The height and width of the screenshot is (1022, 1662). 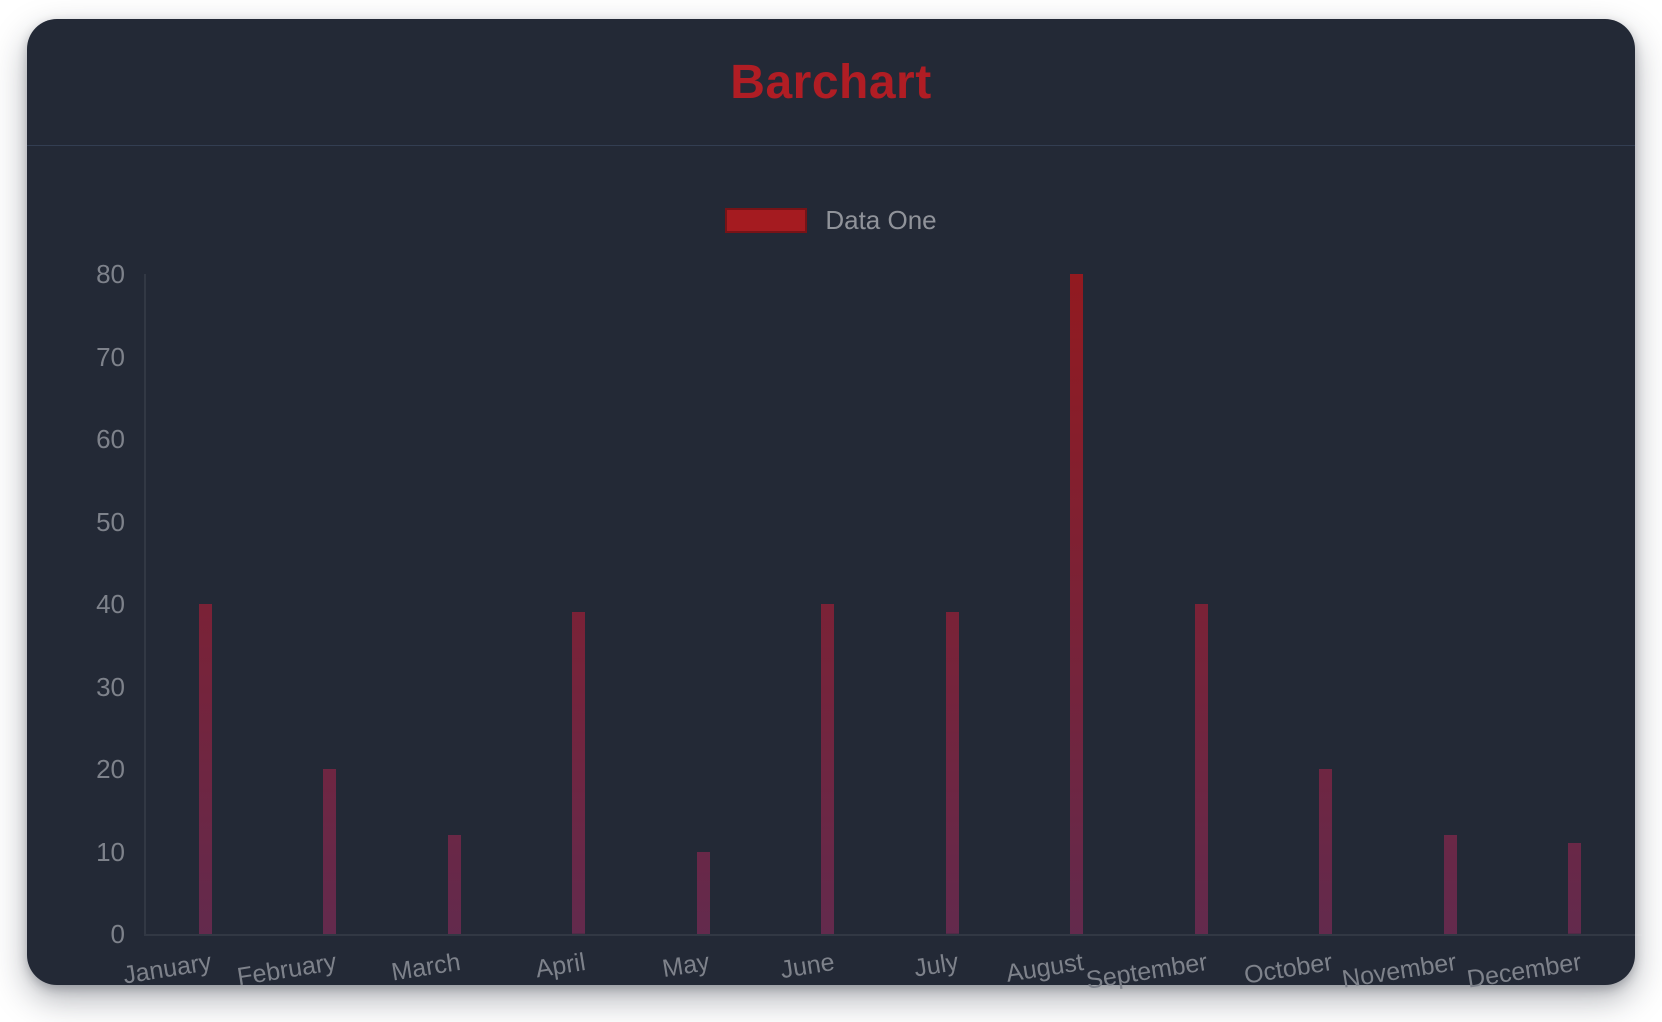 I want to click on y-axis-tick-label: 30, so click(x=110, y=686).